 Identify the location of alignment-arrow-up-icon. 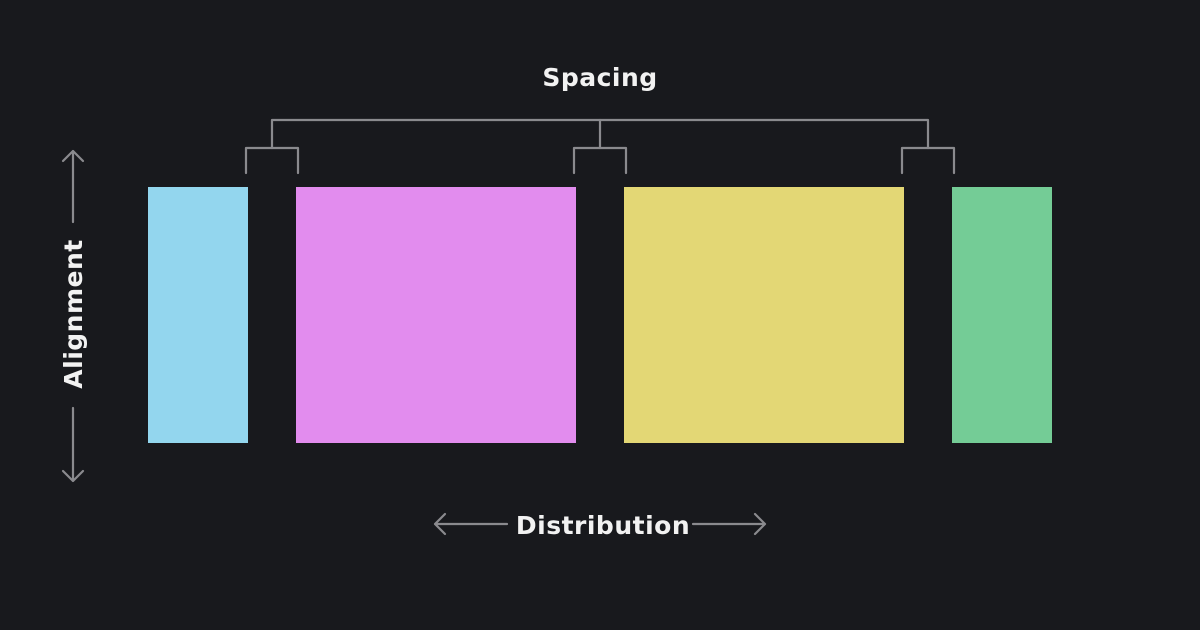
(73, 186).